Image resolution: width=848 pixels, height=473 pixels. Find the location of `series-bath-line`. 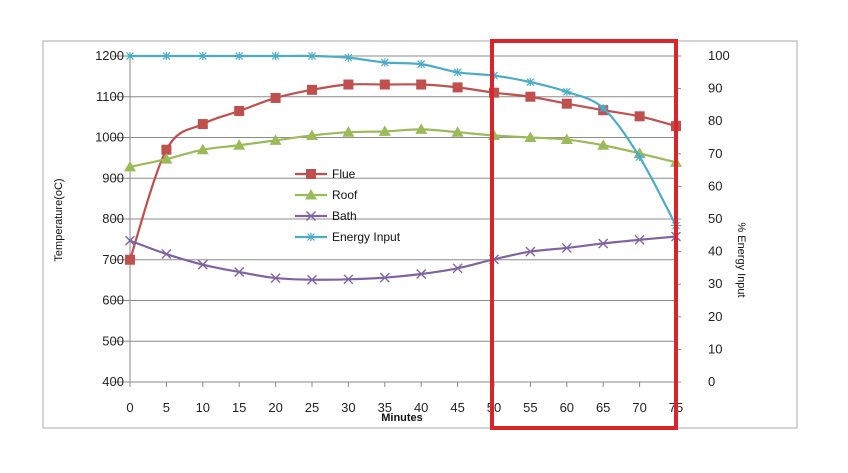

series-bath-line is located at coordinates (403, 258).